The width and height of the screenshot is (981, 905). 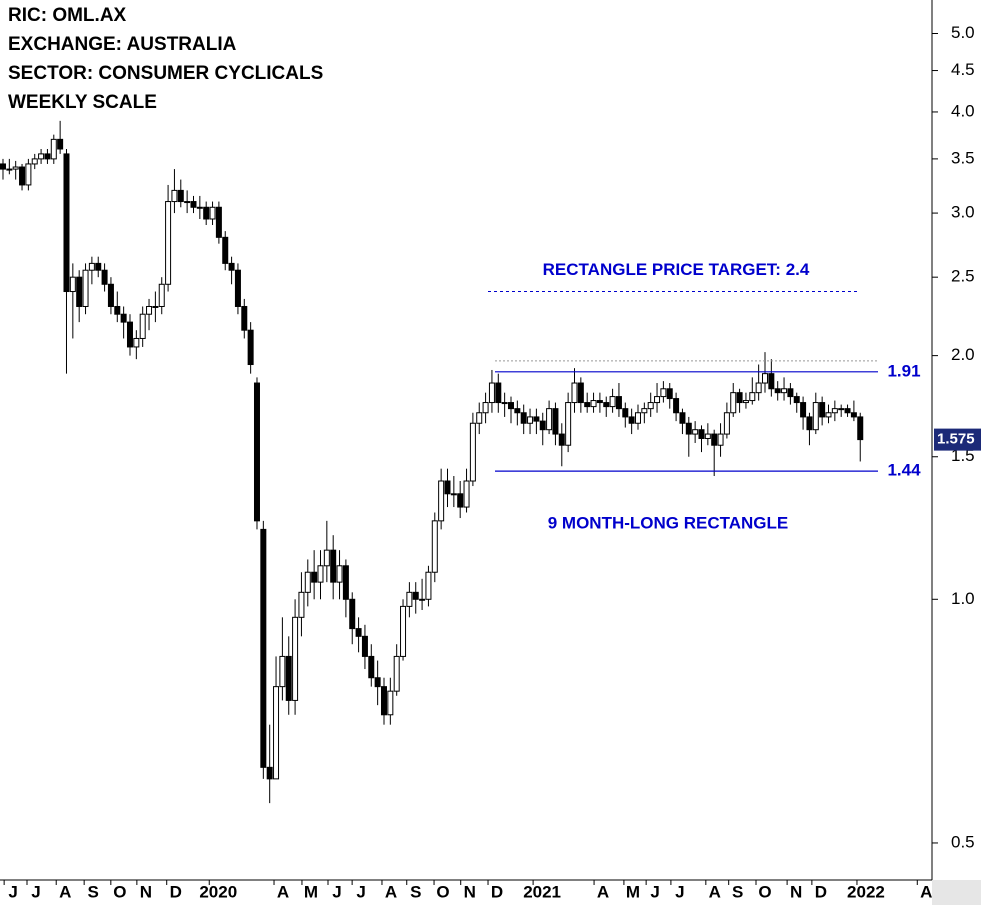 I want to click on last-price-label: 1.575, so click(x=956, y=439).